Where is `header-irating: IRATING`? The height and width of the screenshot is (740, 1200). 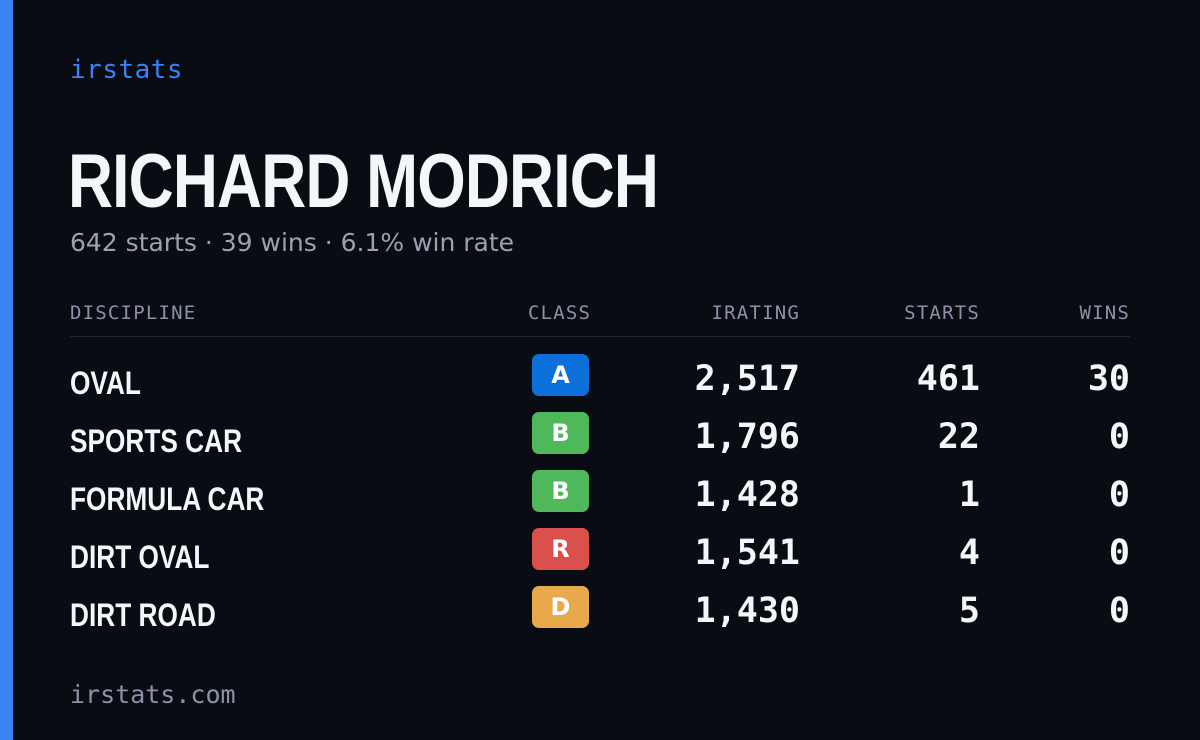 header-irating: IRATING is located at coordinates (755, 313).